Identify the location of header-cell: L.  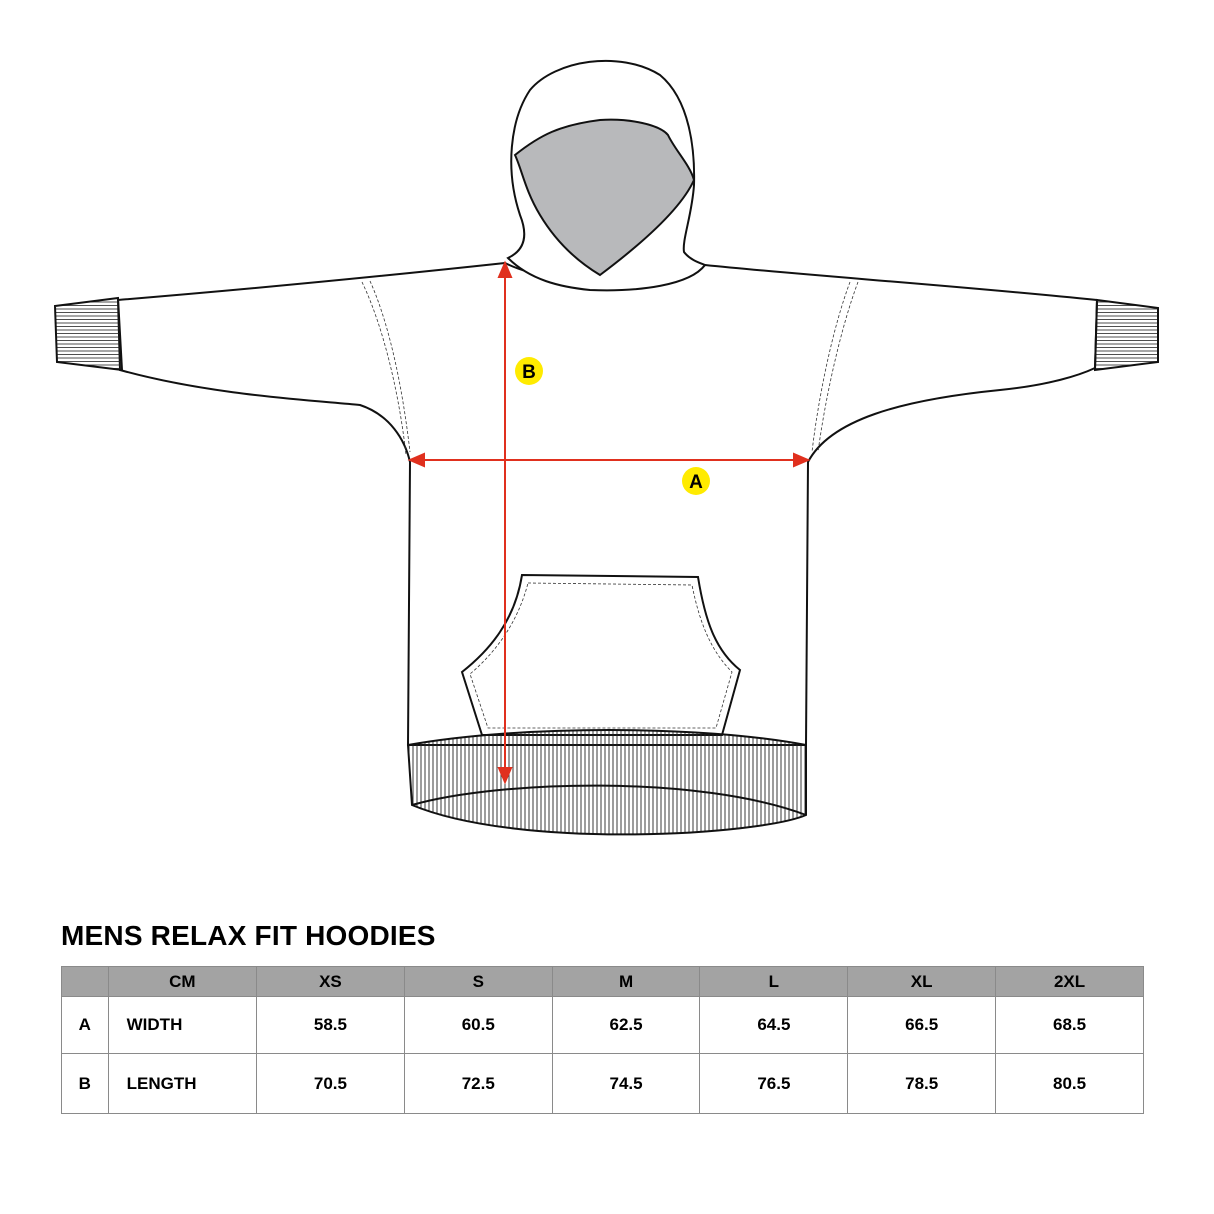
(774, 981).